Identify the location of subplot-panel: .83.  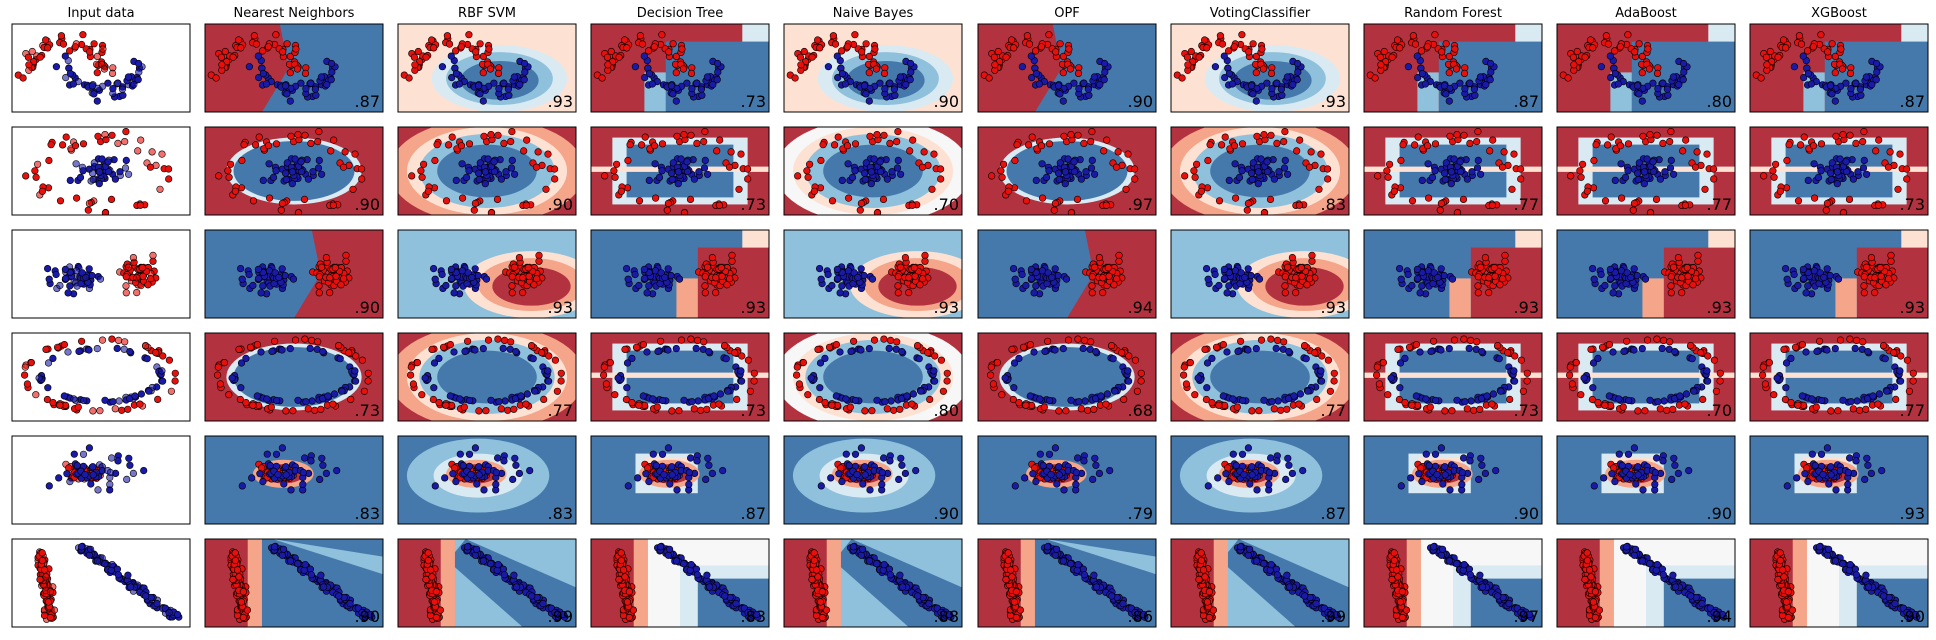
(487, 480).